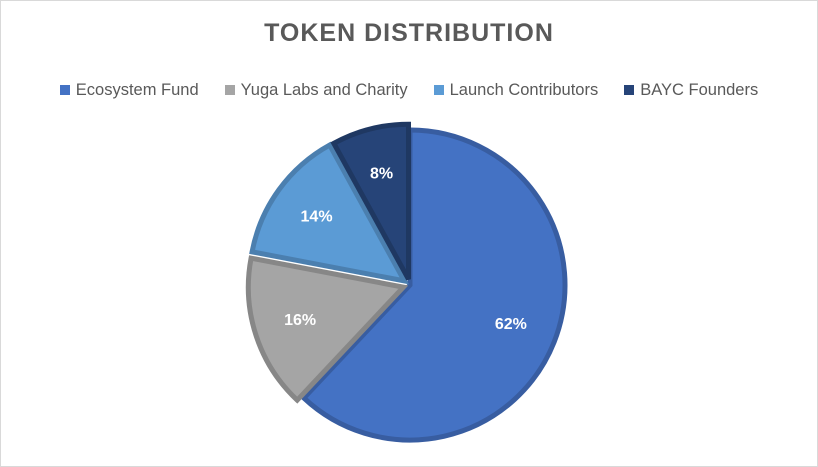 Image resolution: width=818 pixels, height=467 pixels. What do you see at coordinates (699, 89) in the screenshot?
I see `legend-label-bayc-founders: BAYC Founders` at bounding box center [699, 89].